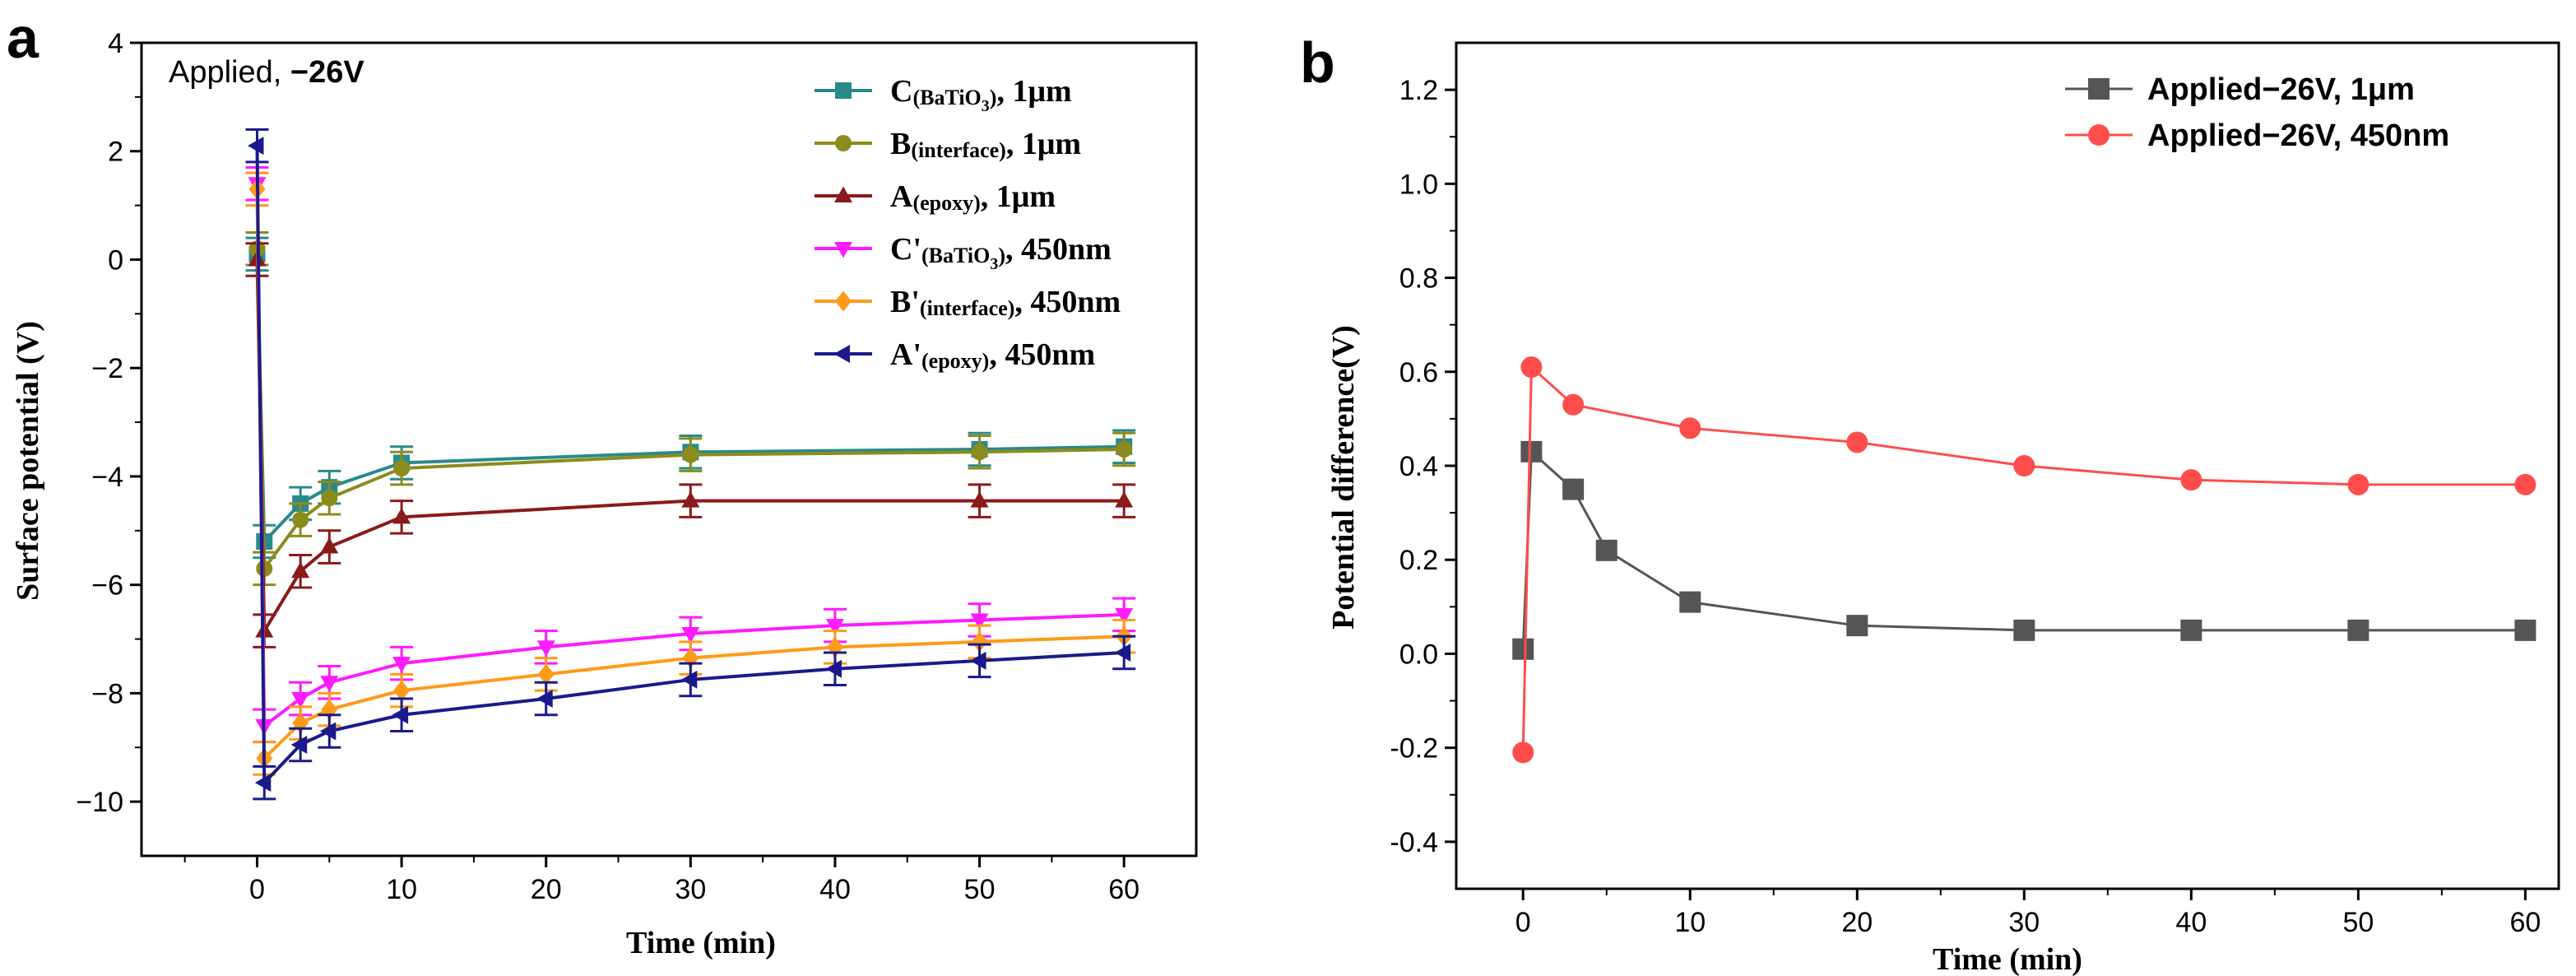 The image size is (2576, 976). Describe the element at coordinates (1317, 62) in the screenshot. I see `panel-b-label: b` at that location.